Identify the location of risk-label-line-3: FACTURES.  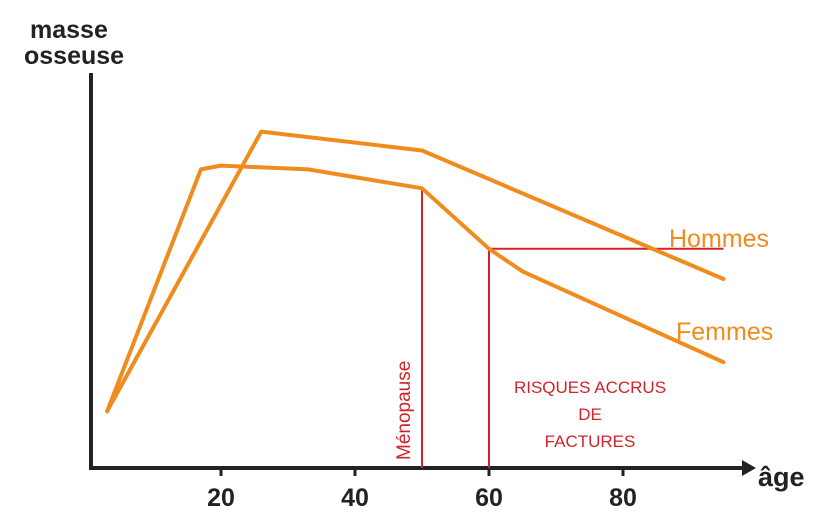
(590, 441).